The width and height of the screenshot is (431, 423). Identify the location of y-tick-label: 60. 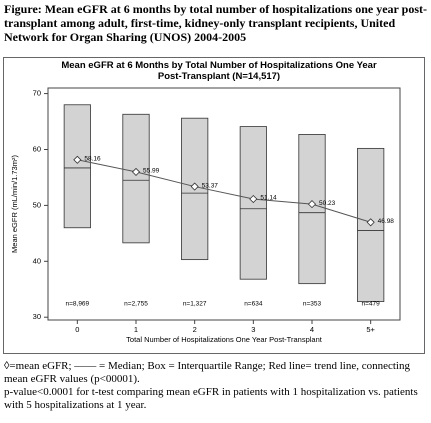
(37, 148).